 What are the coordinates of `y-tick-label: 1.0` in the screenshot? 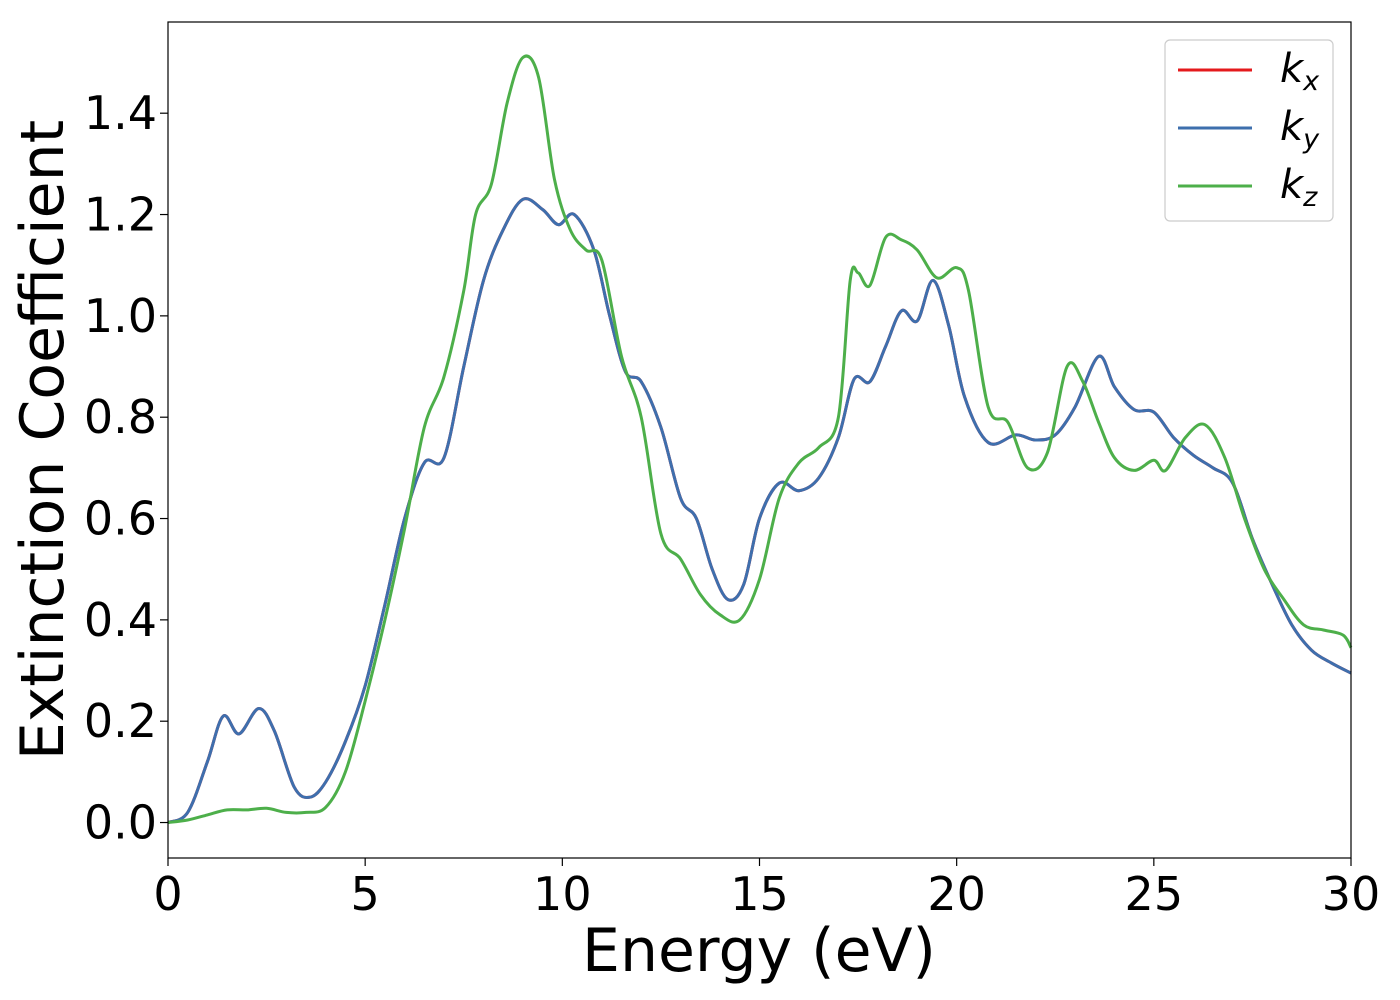 It's located at (120, 316).